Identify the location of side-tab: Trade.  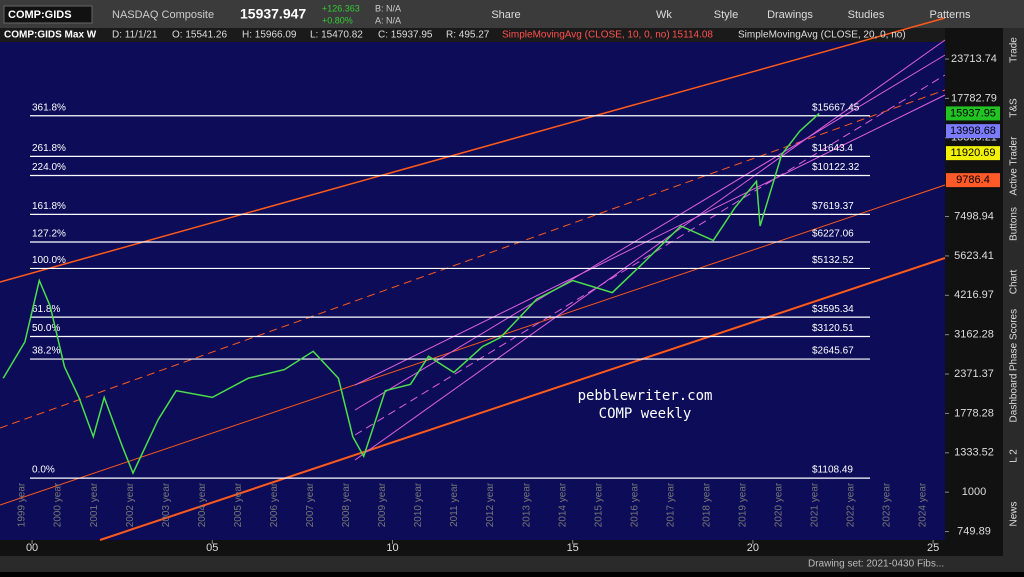
(1014, 50).